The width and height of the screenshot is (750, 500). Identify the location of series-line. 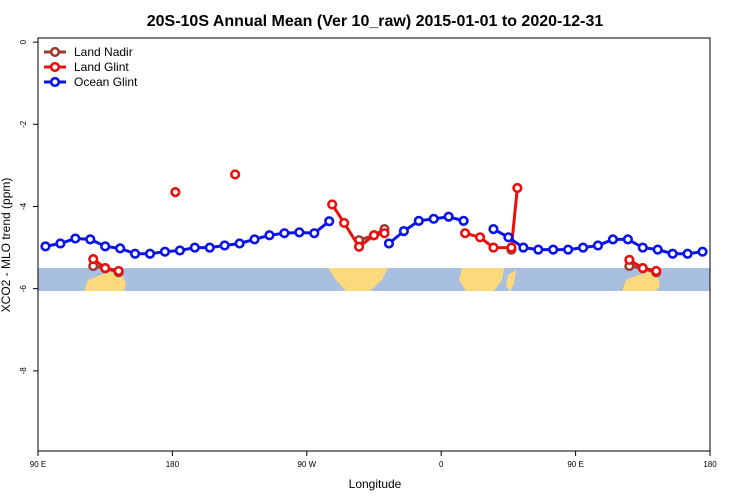
(374, 230).